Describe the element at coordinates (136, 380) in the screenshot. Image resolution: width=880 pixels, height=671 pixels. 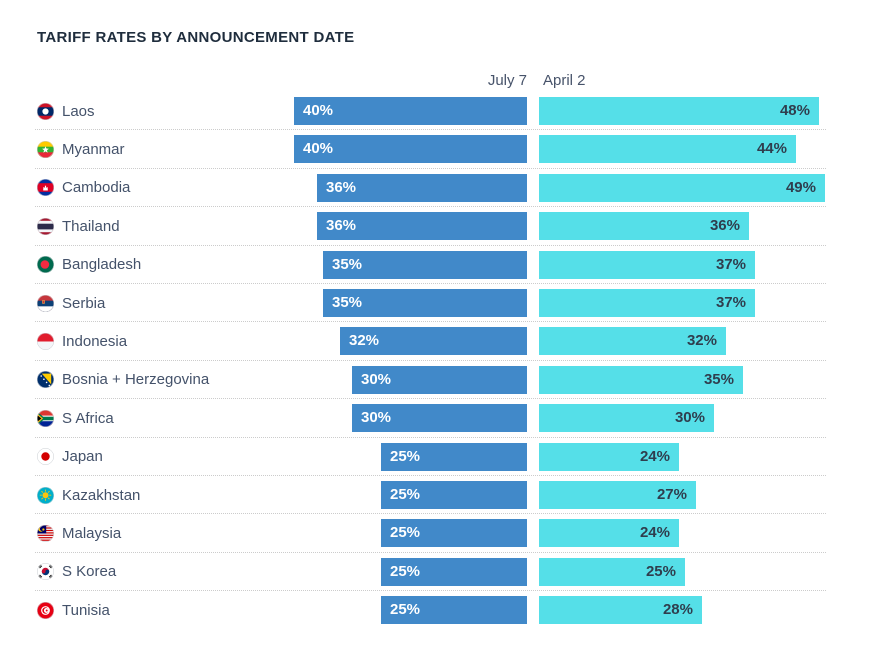
I see `country-label: Bosnia + Herzegovina` at that location.